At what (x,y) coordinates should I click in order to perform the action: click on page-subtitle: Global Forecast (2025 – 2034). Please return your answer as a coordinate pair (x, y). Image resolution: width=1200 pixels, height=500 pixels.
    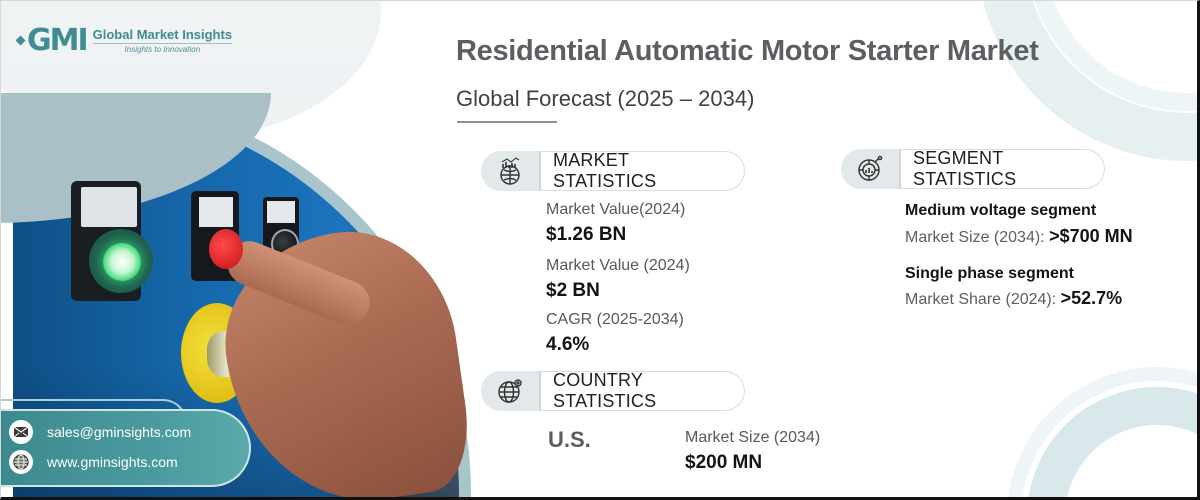
    Looking at the image, I should click on (605, 98).